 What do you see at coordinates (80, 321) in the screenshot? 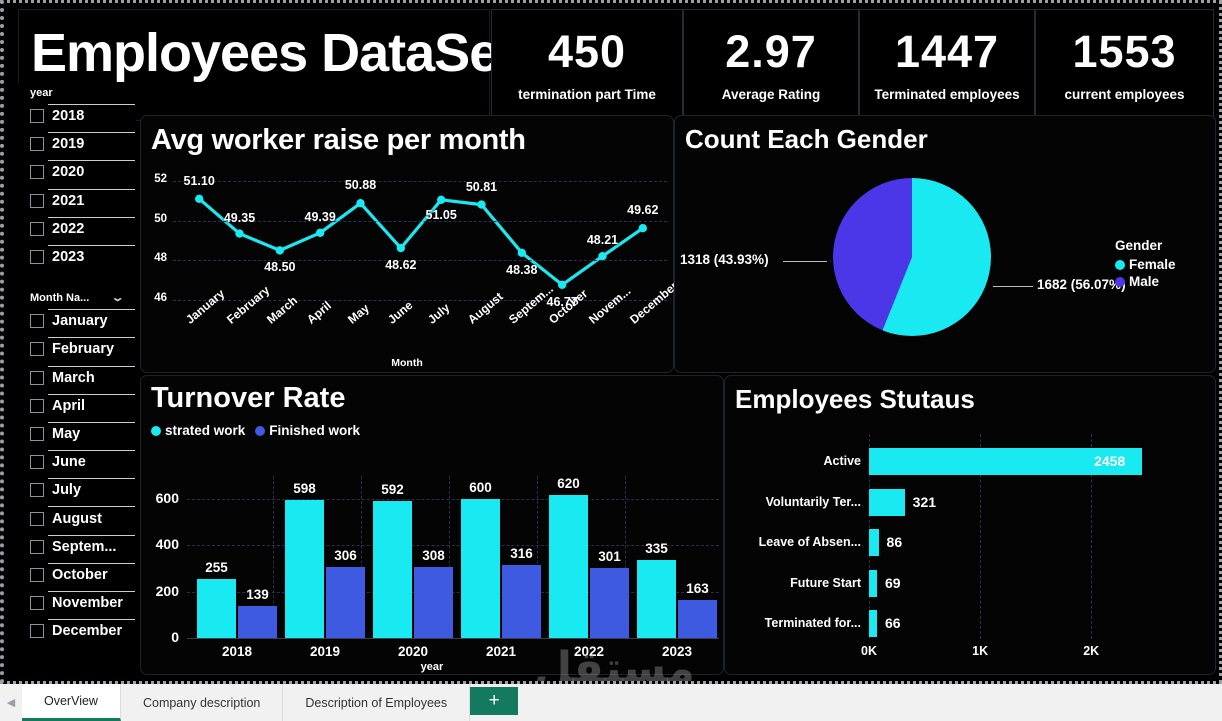
I see `month-slicer-label: January` at bounding box center [80, 321].